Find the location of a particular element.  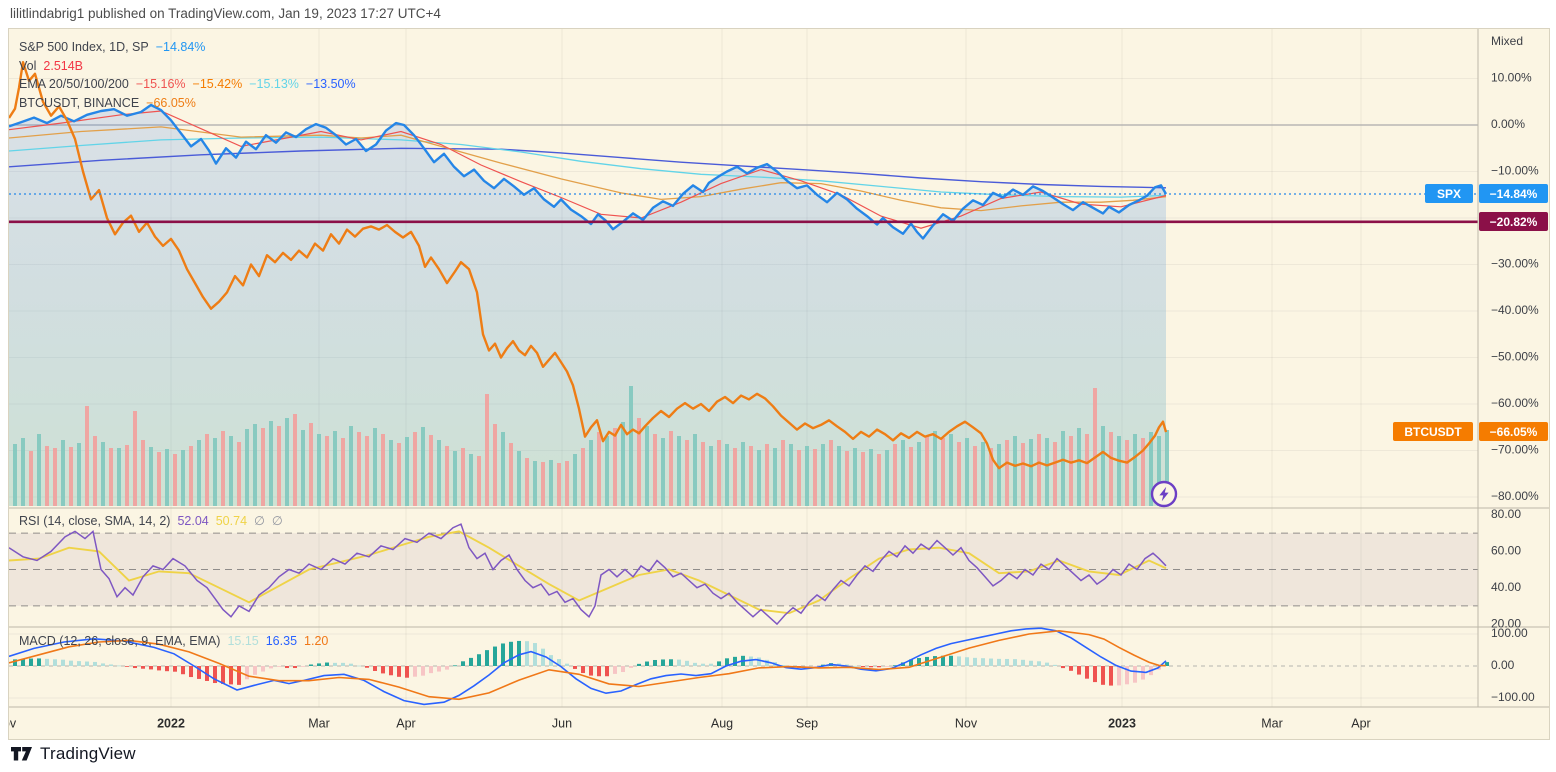

legend-row-btc: BTCUSDT, BINANCE −66.05% is located at coordinates (187, 103).